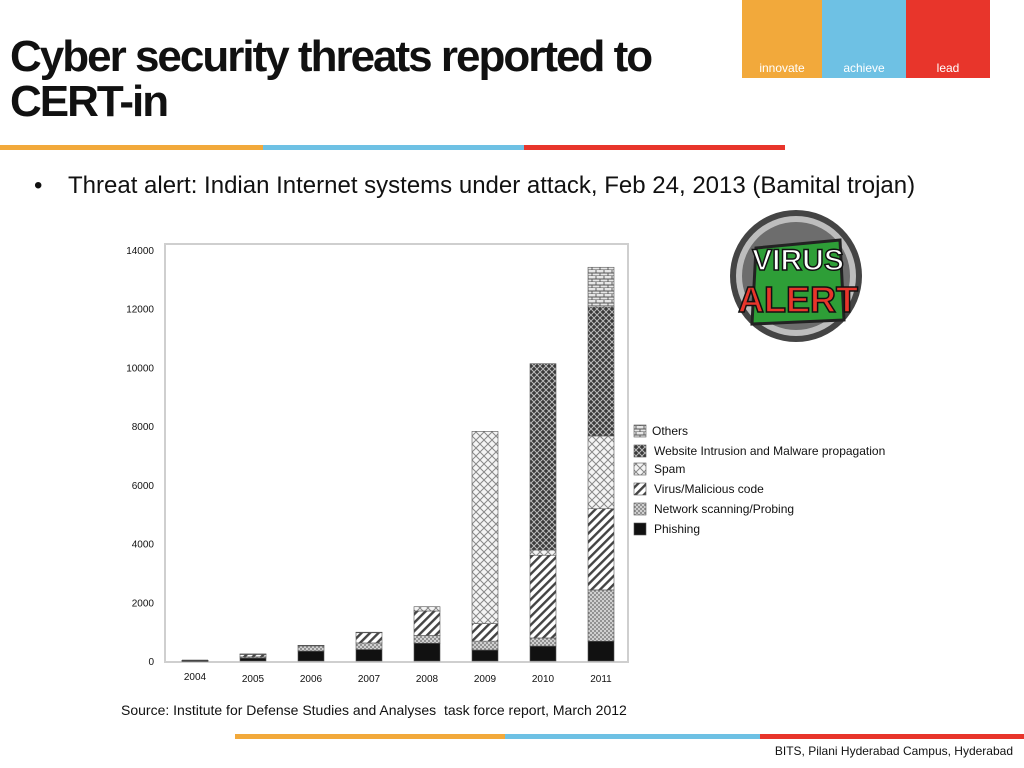  Describe the element at coordinates (143, 603) in the screenshot. I see `y-tick-label: 2000` at that location.